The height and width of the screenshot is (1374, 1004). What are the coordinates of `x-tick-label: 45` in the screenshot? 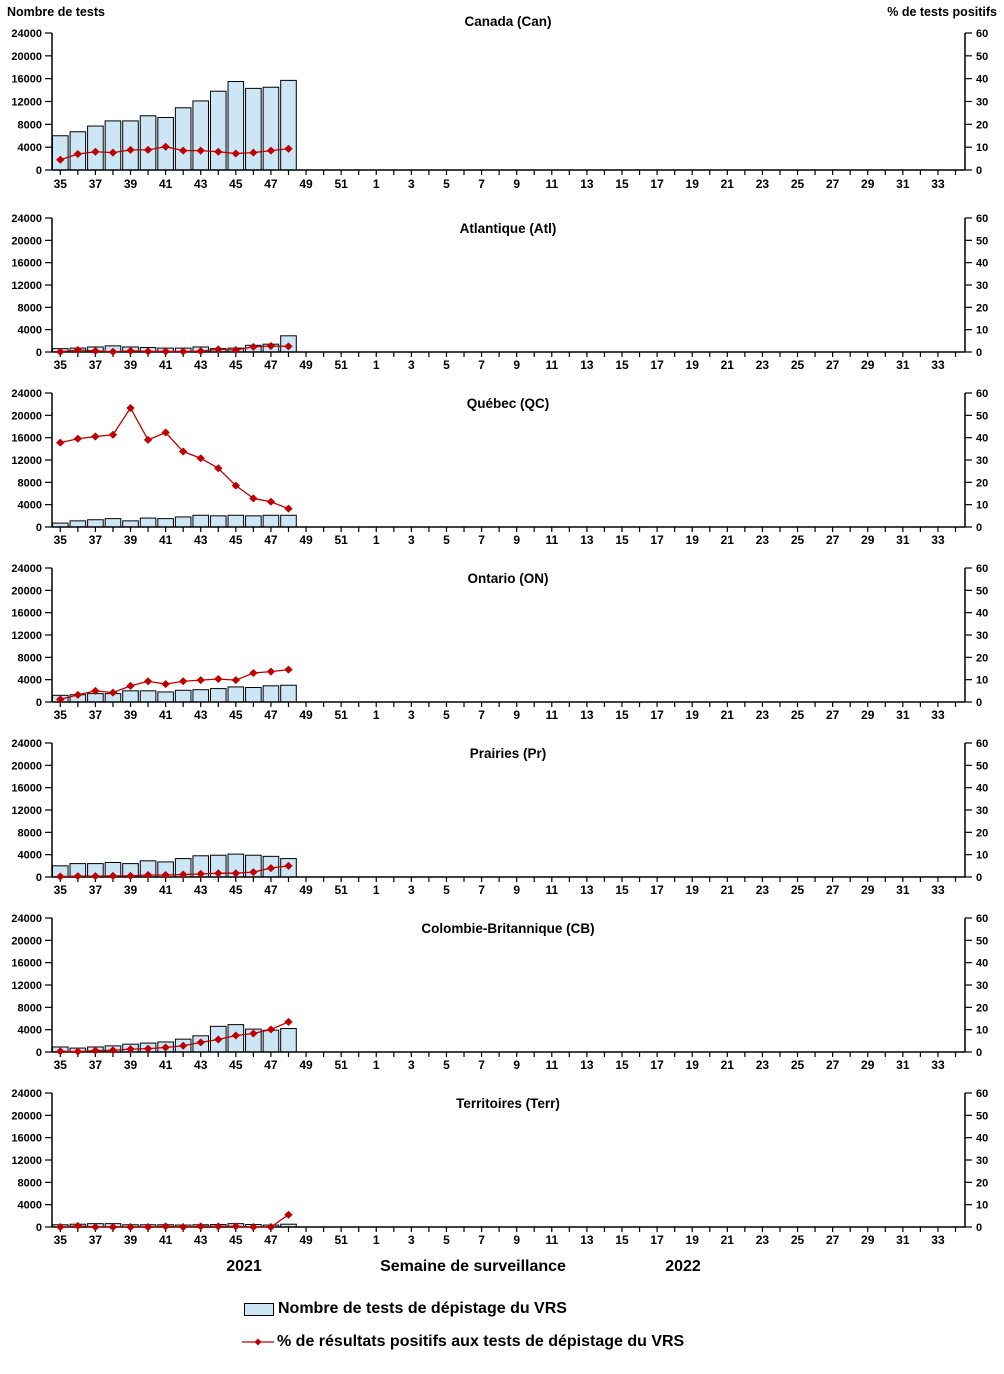 It's located at (236, 365).